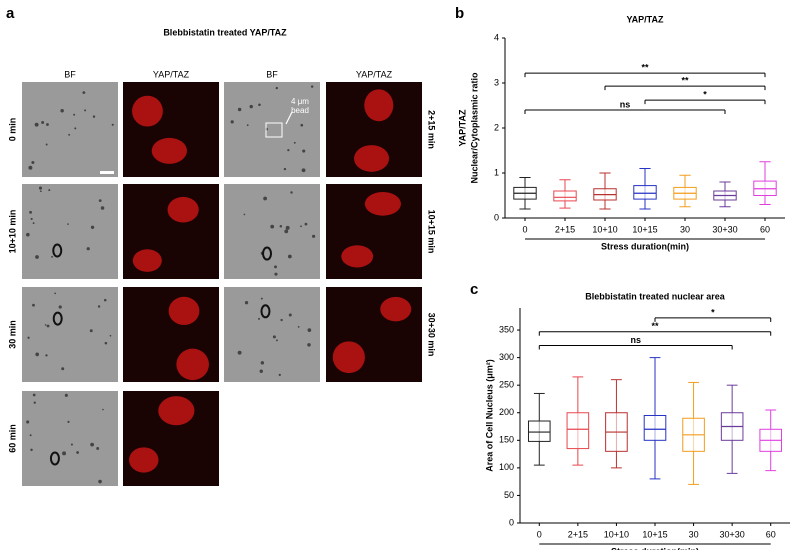  Describe the element at coordinates (506, 385) in the screenshot. I see `y-tick-label: 250` at that location.